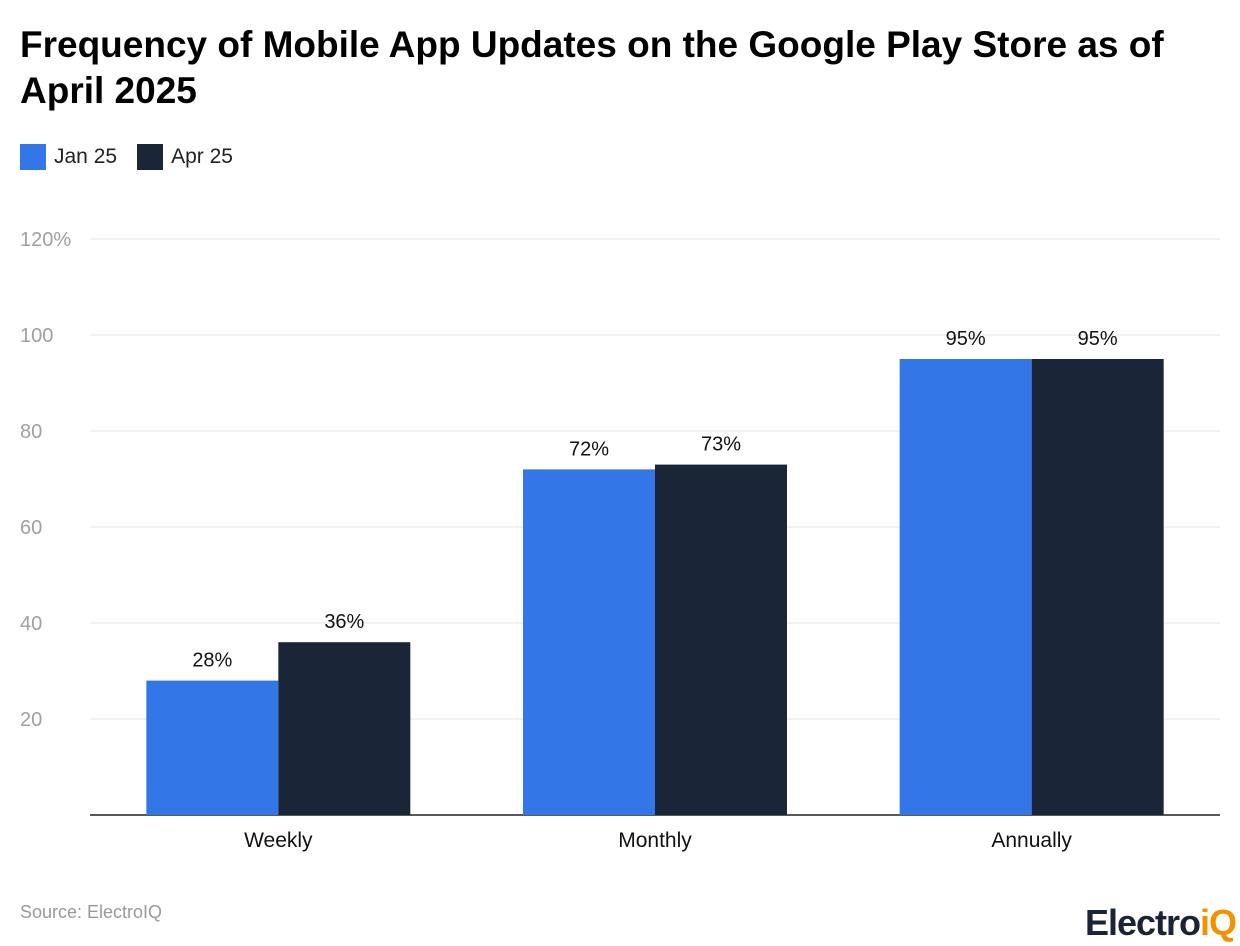  Describe the element at coordinates (202, 156) in the screenshot. I see `legend-label: Apr 25` at that location.